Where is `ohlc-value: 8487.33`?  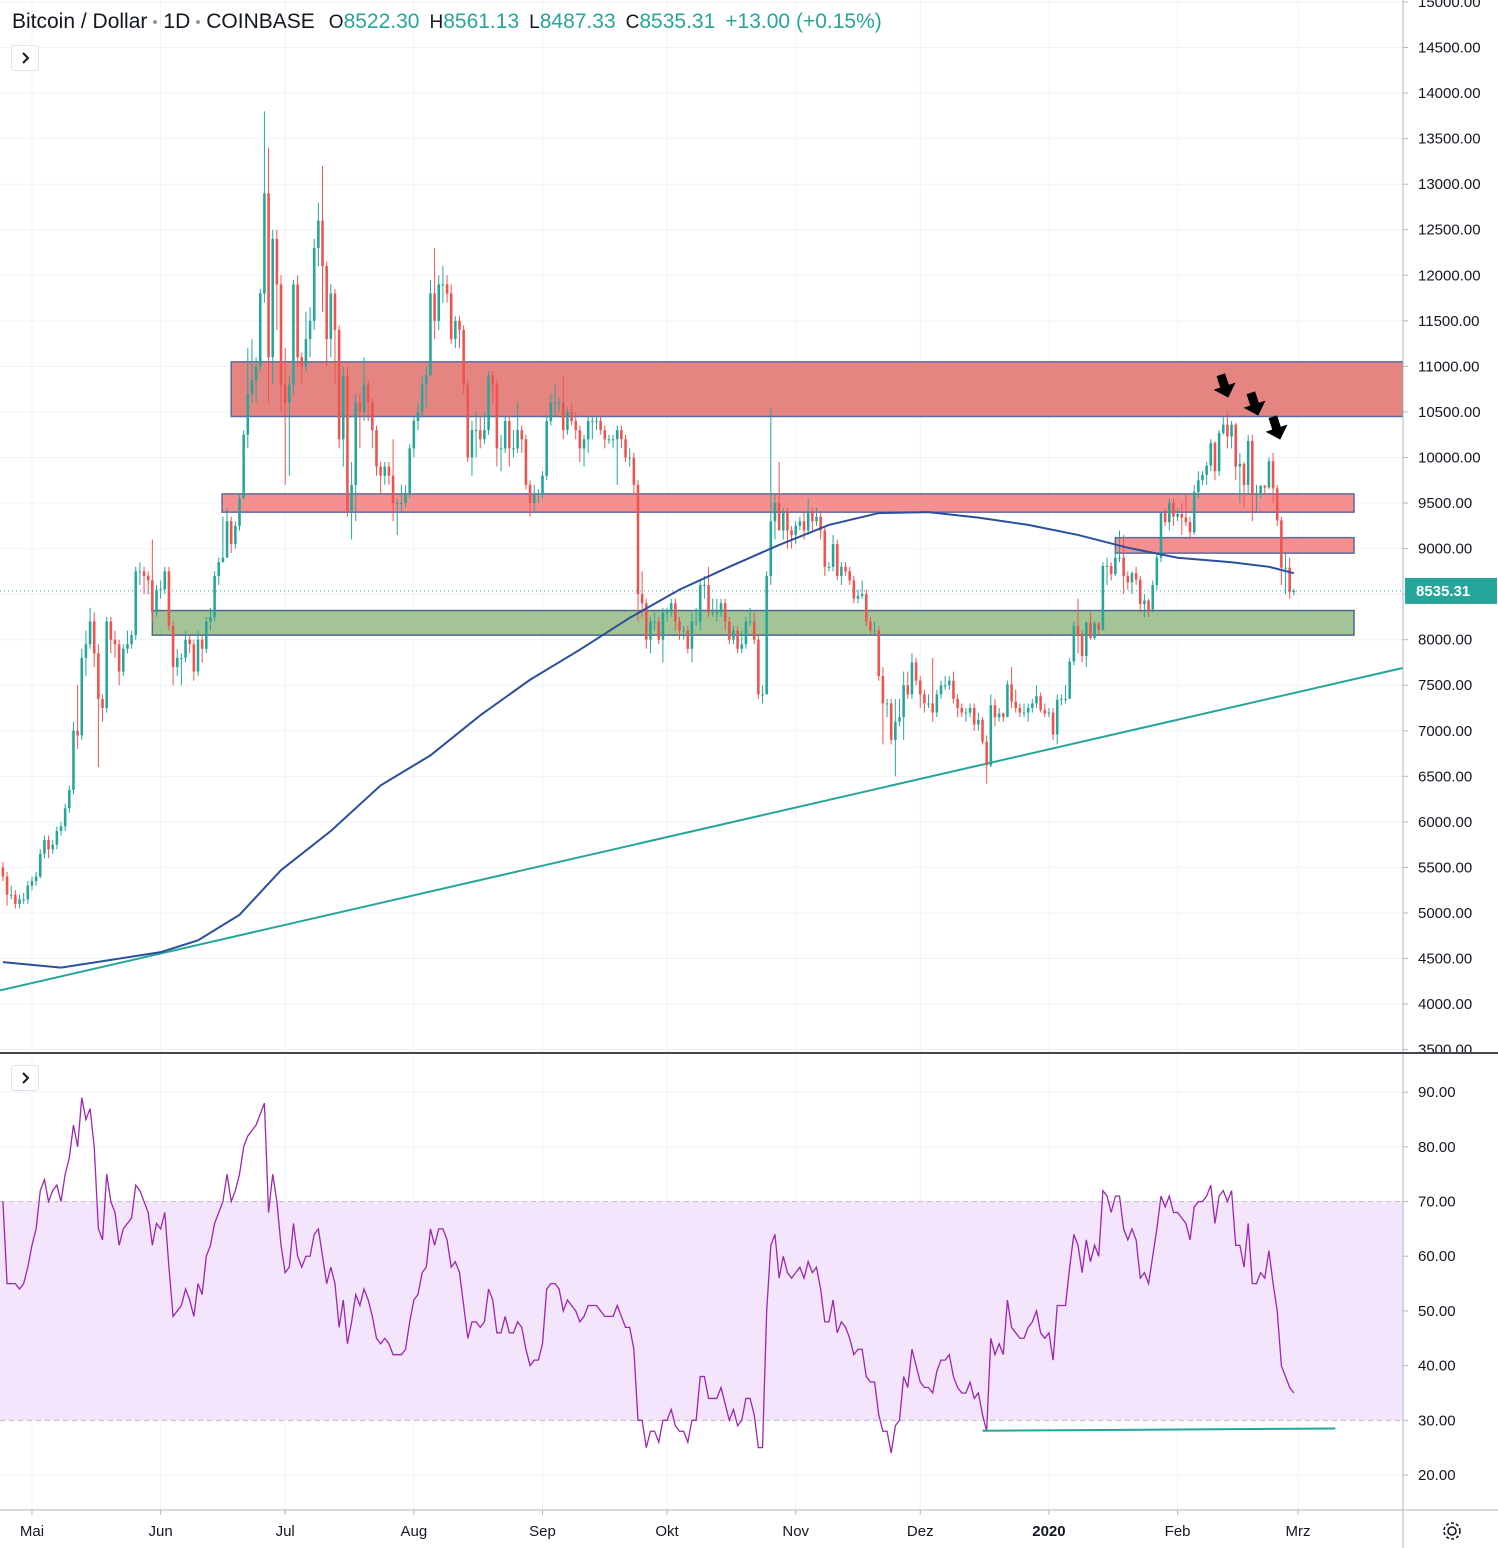
ohlc-value: 8487.33 is located at coordinates (577, 21).